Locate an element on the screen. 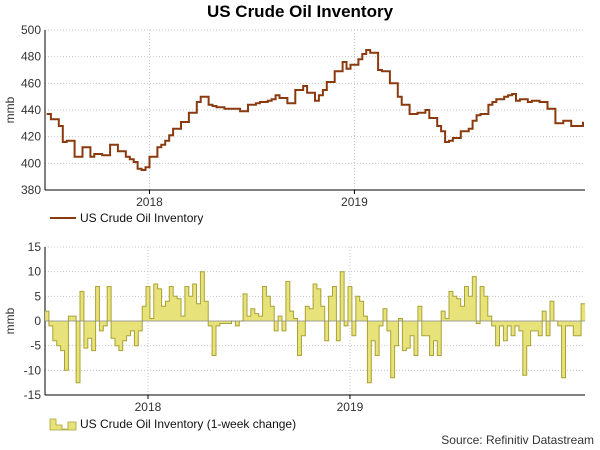 The width and height of the screenshot is (600, 450). y-tick-label: 500 is located at coordinates (31, 30).